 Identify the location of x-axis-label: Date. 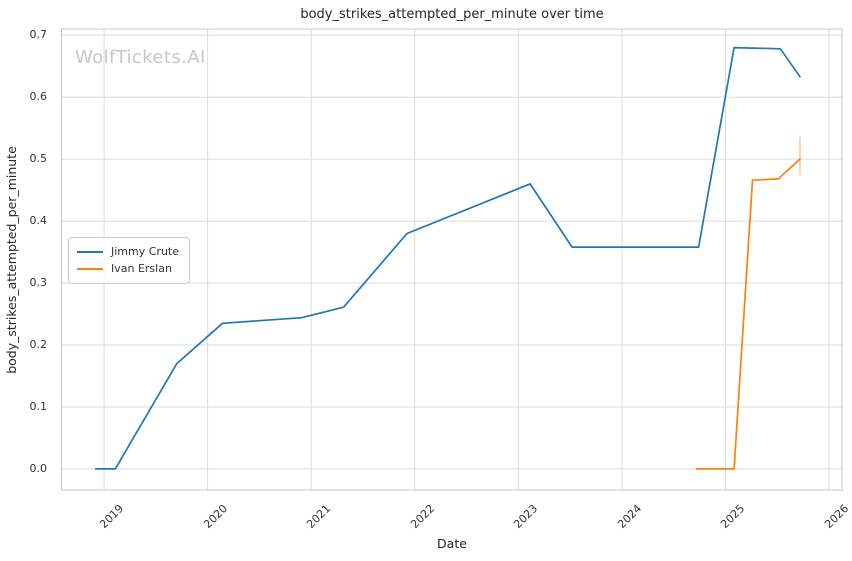
(452, 543).